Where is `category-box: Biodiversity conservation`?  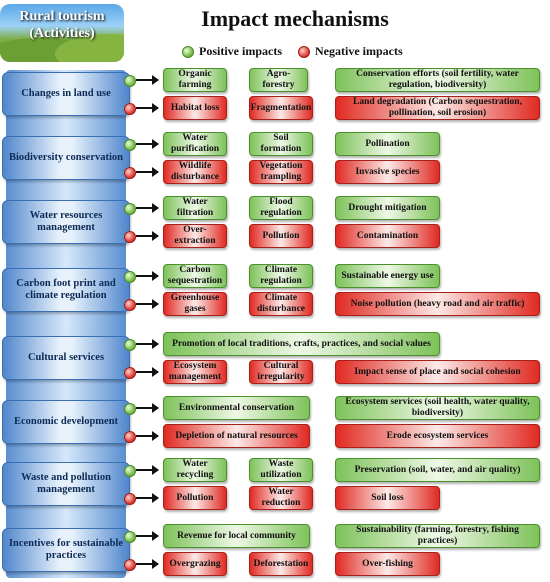 category-box: Biodiversity conservation is located at coordinates (66, 158).